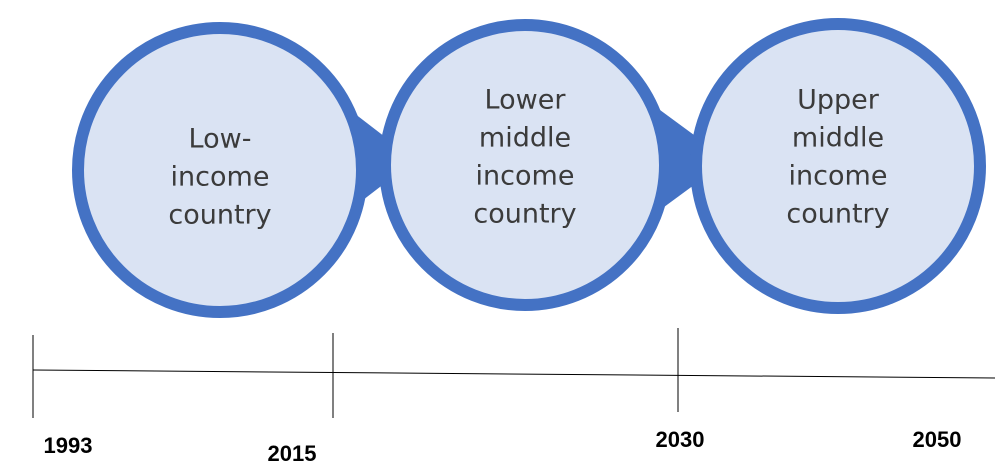 The image size is (995, 468). What do you see at coordinates (838, 100) in the screenshot?
I see `node-label: Upper` at bounding box center [838, 100].